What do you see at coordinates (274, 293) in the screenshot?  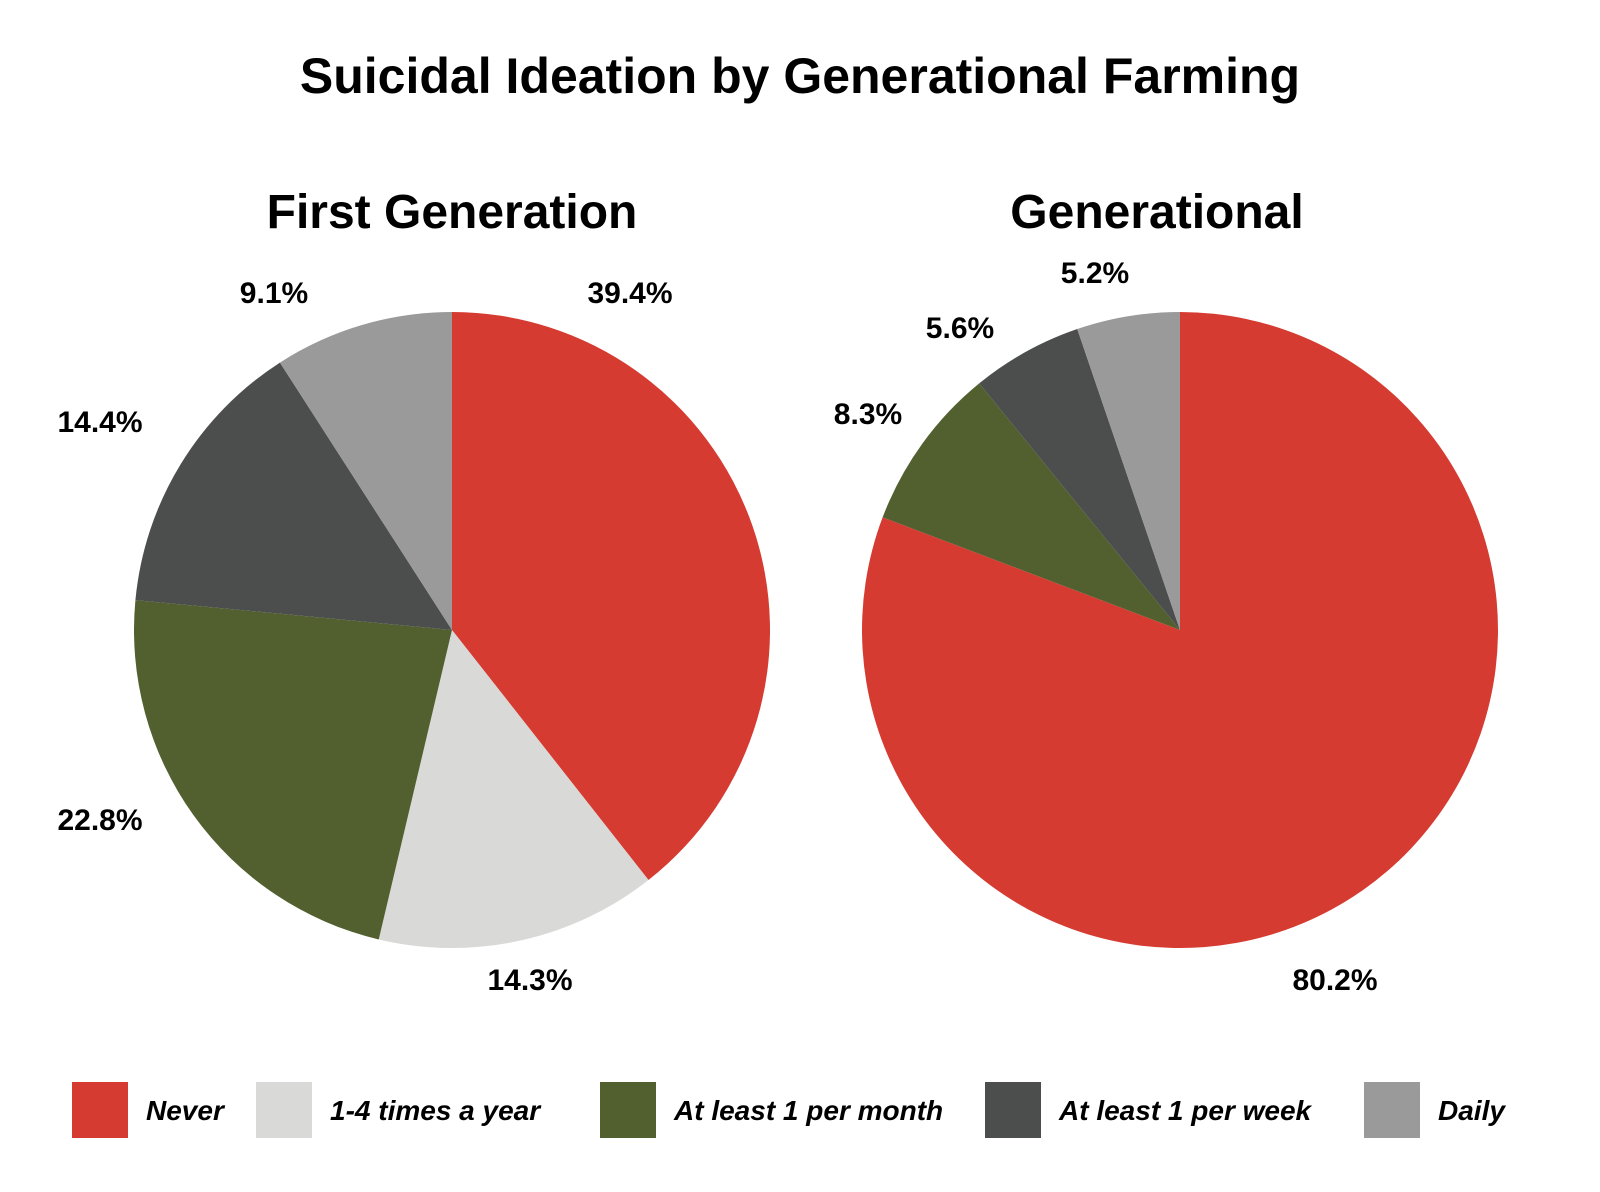 I see `data-label-daily: 9.1%` at bounding box center [274, 293].